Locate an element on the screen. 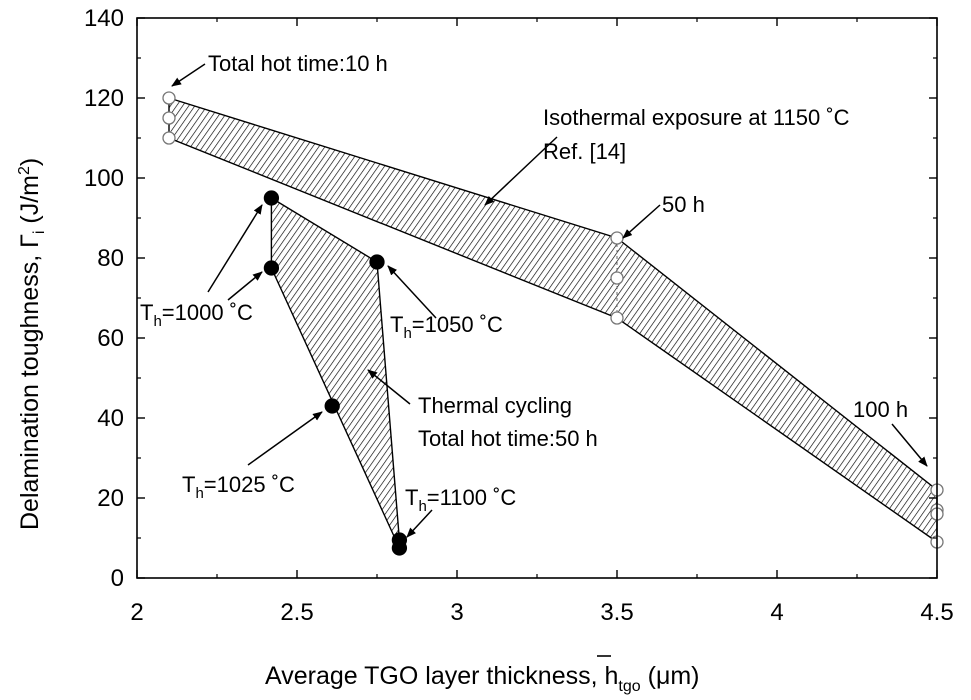 The height and width of the screenshot is (700, 971). y-tick-label: 60 is located at coordinates (110, 338).